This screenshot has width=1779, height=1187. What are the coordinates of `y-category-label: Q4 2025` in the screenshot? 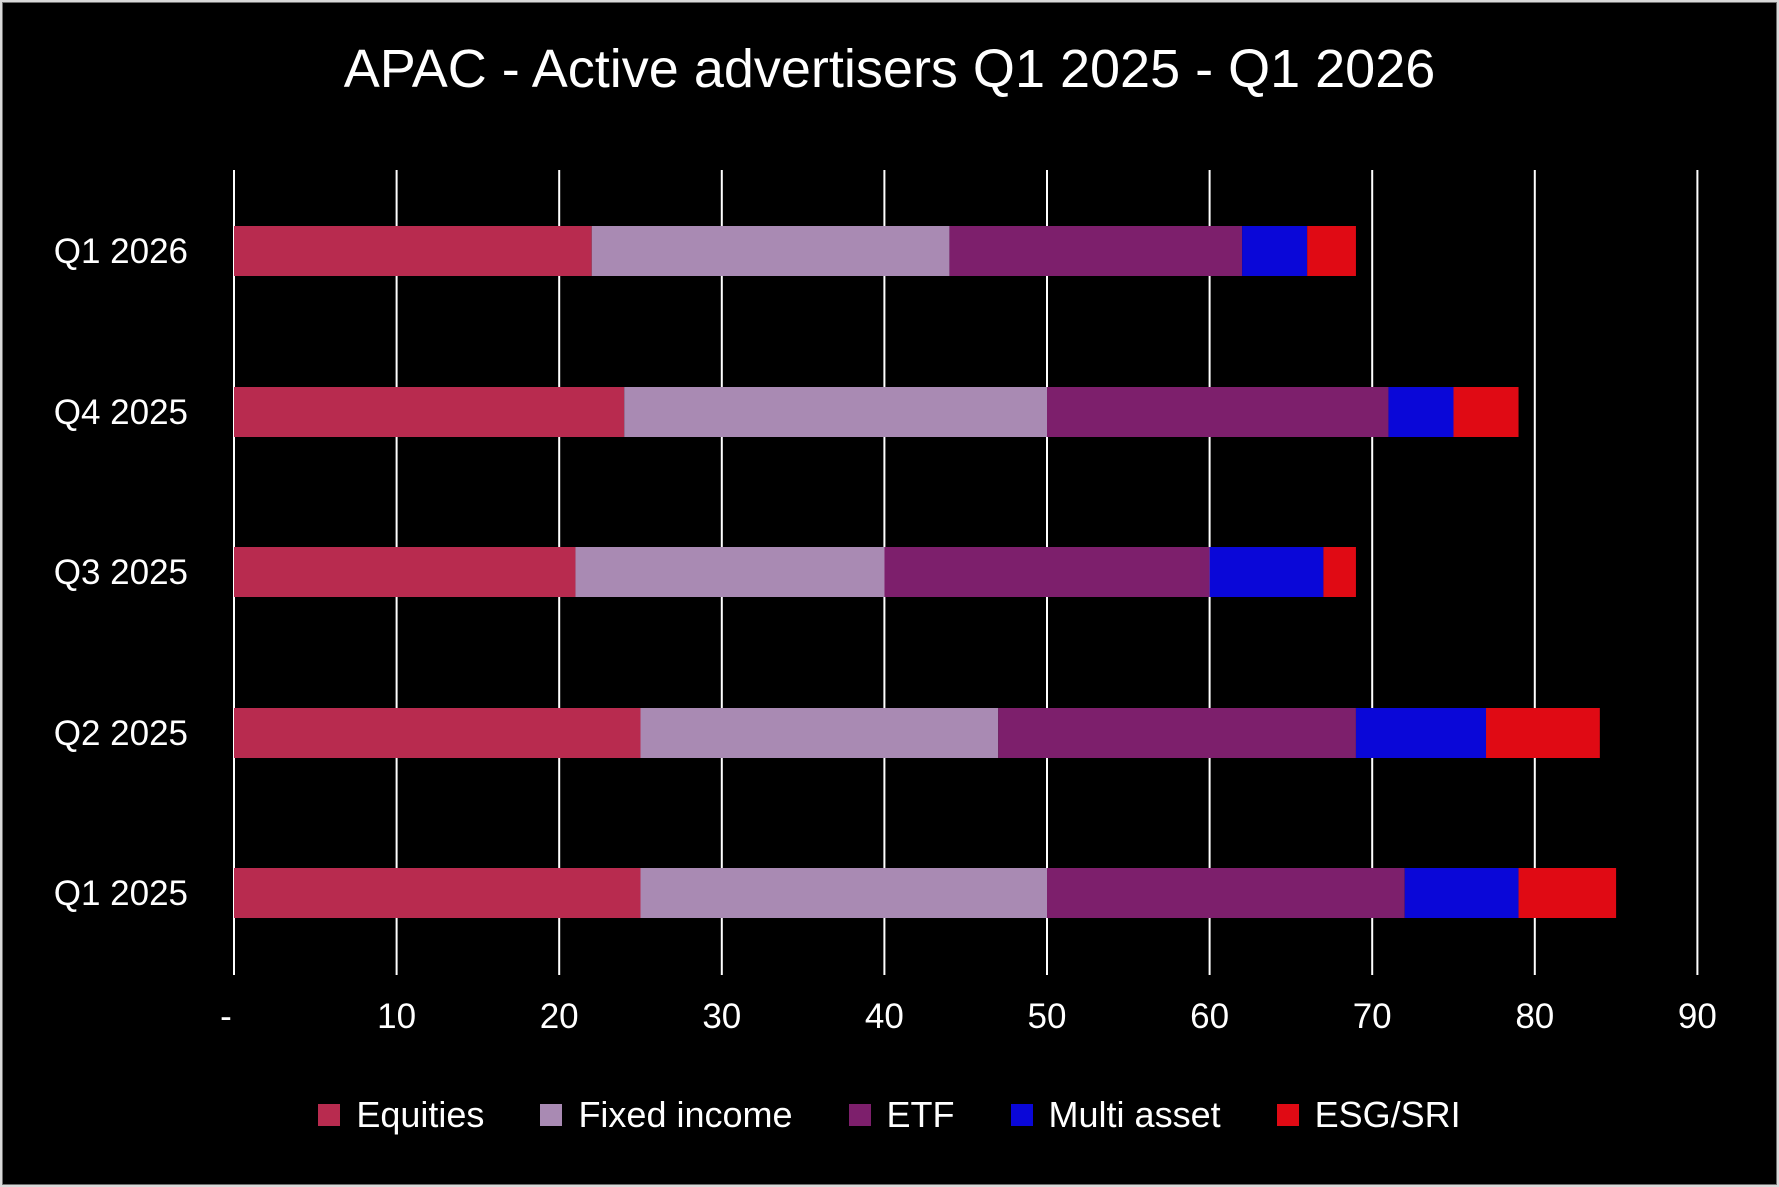 It's located at (121, 412).